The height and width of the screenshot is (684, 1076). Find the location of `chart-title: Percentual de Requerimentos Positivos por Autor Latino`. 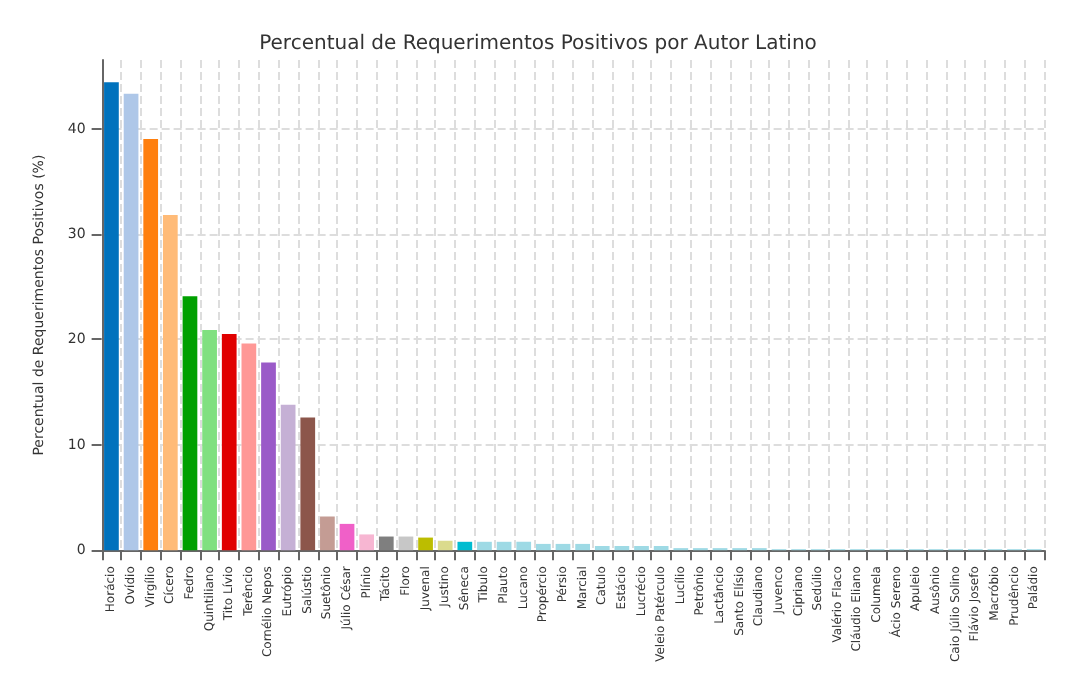

chart-title: Percentual de Requerimentos Positivos por Autor Latino is located at coordinates (538, 44).